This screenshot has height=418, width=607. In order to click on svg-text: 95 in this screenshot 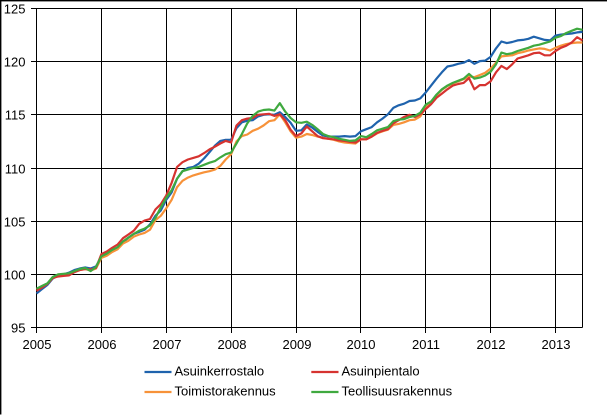, I will do `click(18, 327)`.